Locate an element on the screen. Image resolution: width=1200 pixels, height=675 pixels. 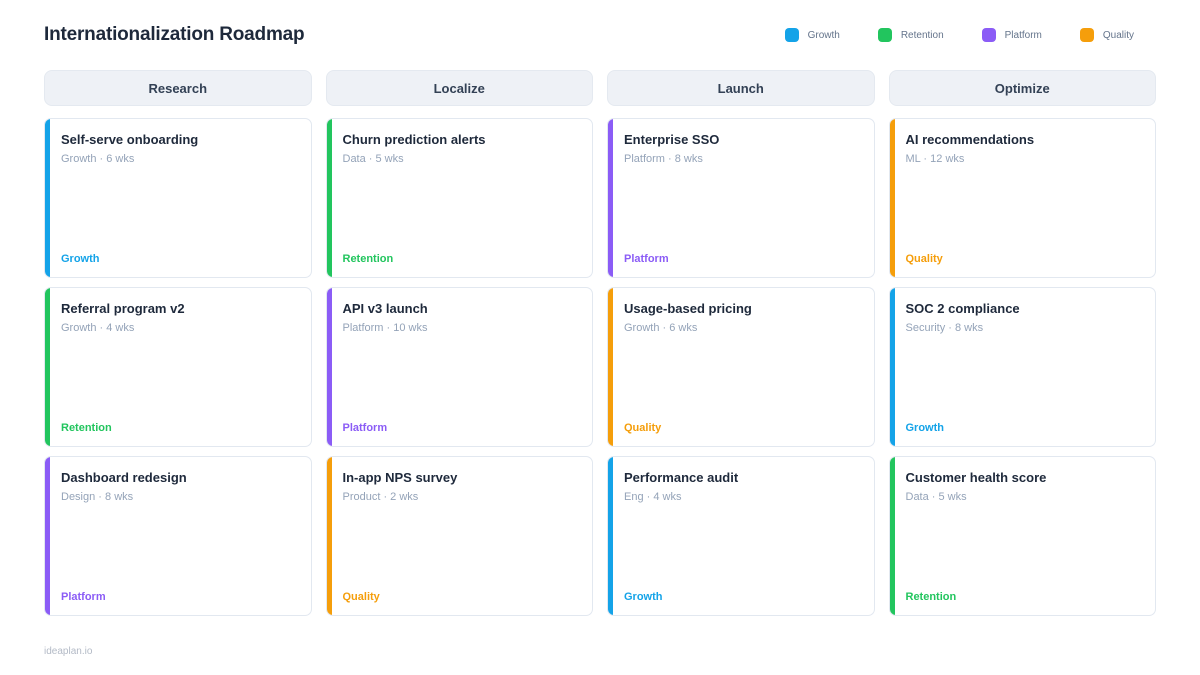
card-meta: Platform · 10 wks is located at coordinates (385, 328).